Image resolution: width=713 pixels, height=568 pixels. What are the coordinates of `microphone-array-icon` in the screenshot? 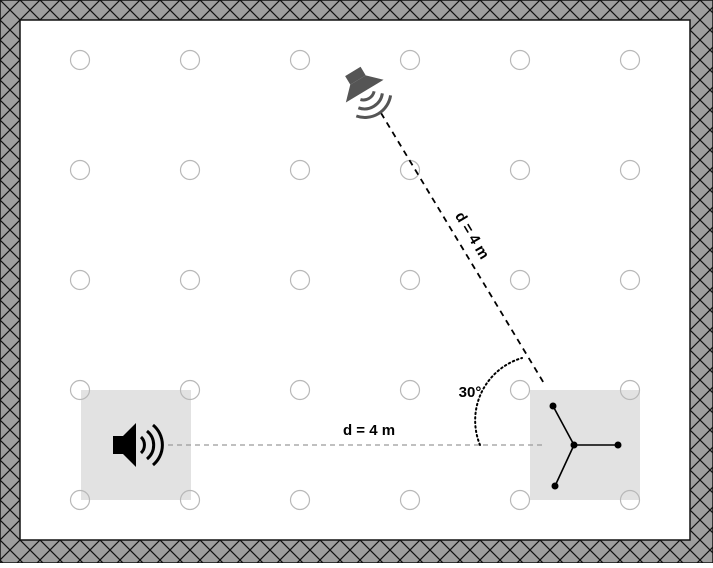 It's located at (585, 446).